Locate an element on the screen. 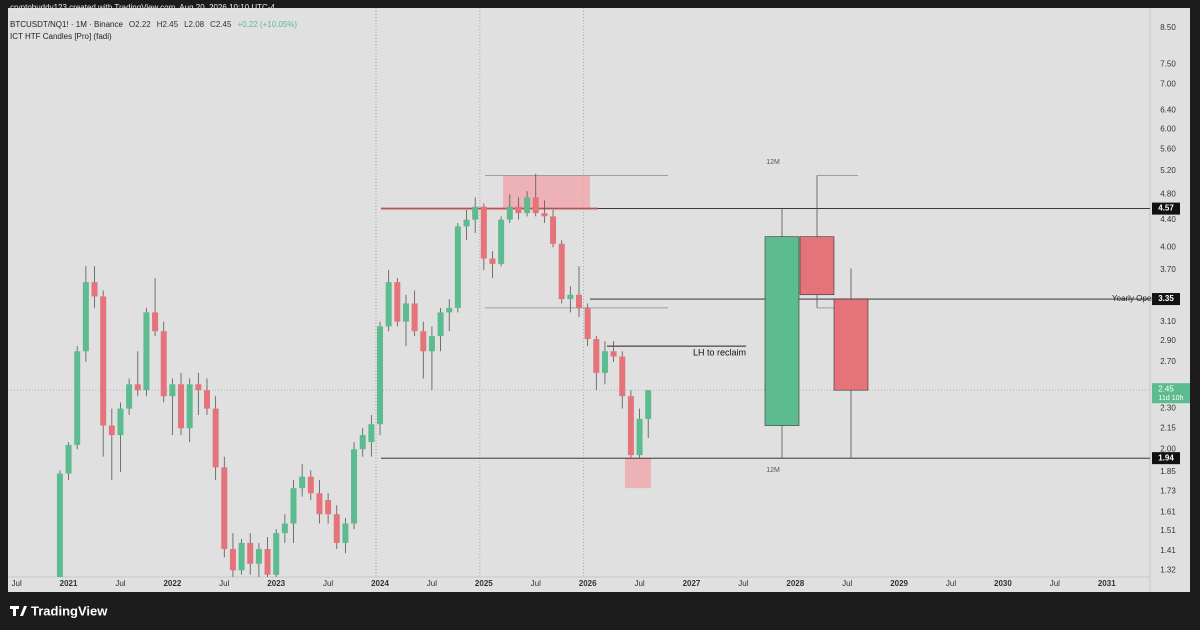  x-tick-label: 2021 is located at coordinates (69, 583).